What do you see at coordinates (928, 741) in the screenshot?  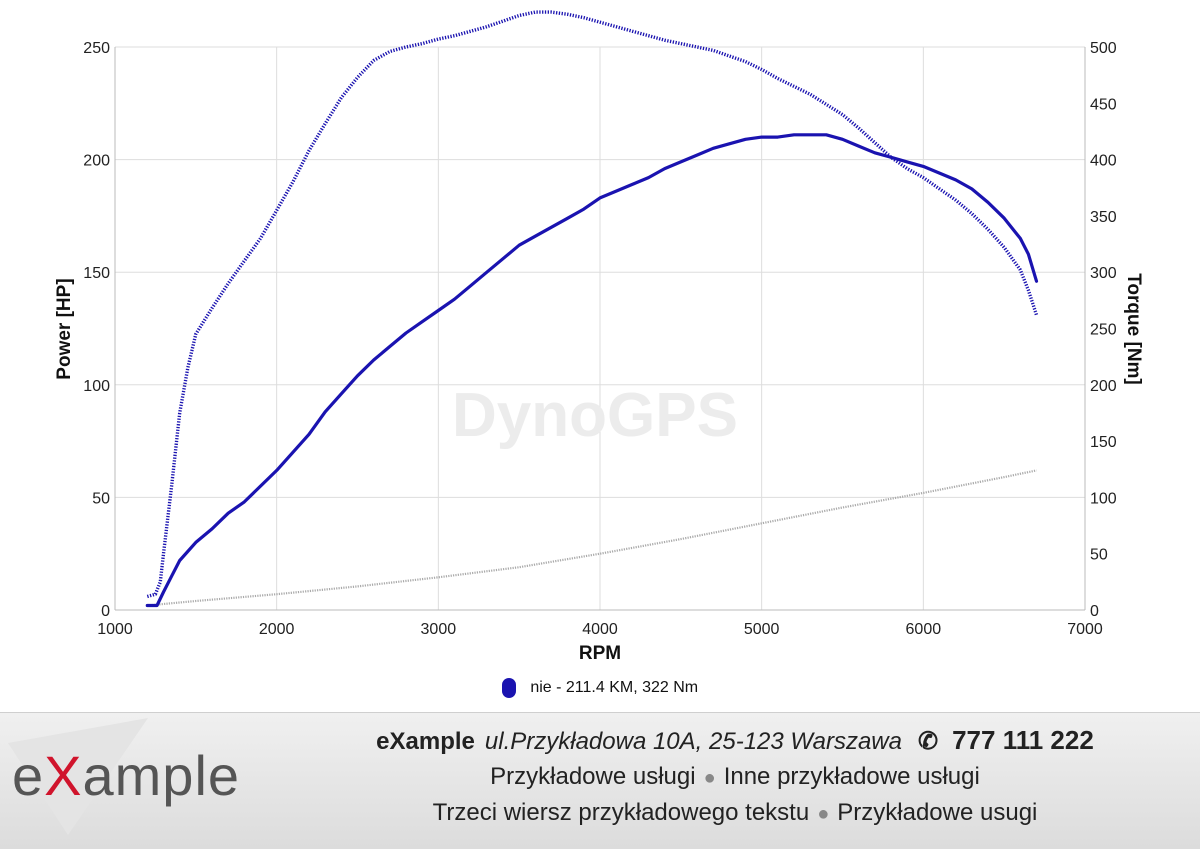 I see `phone-icon: ✆` at bounding box center [928, 741].